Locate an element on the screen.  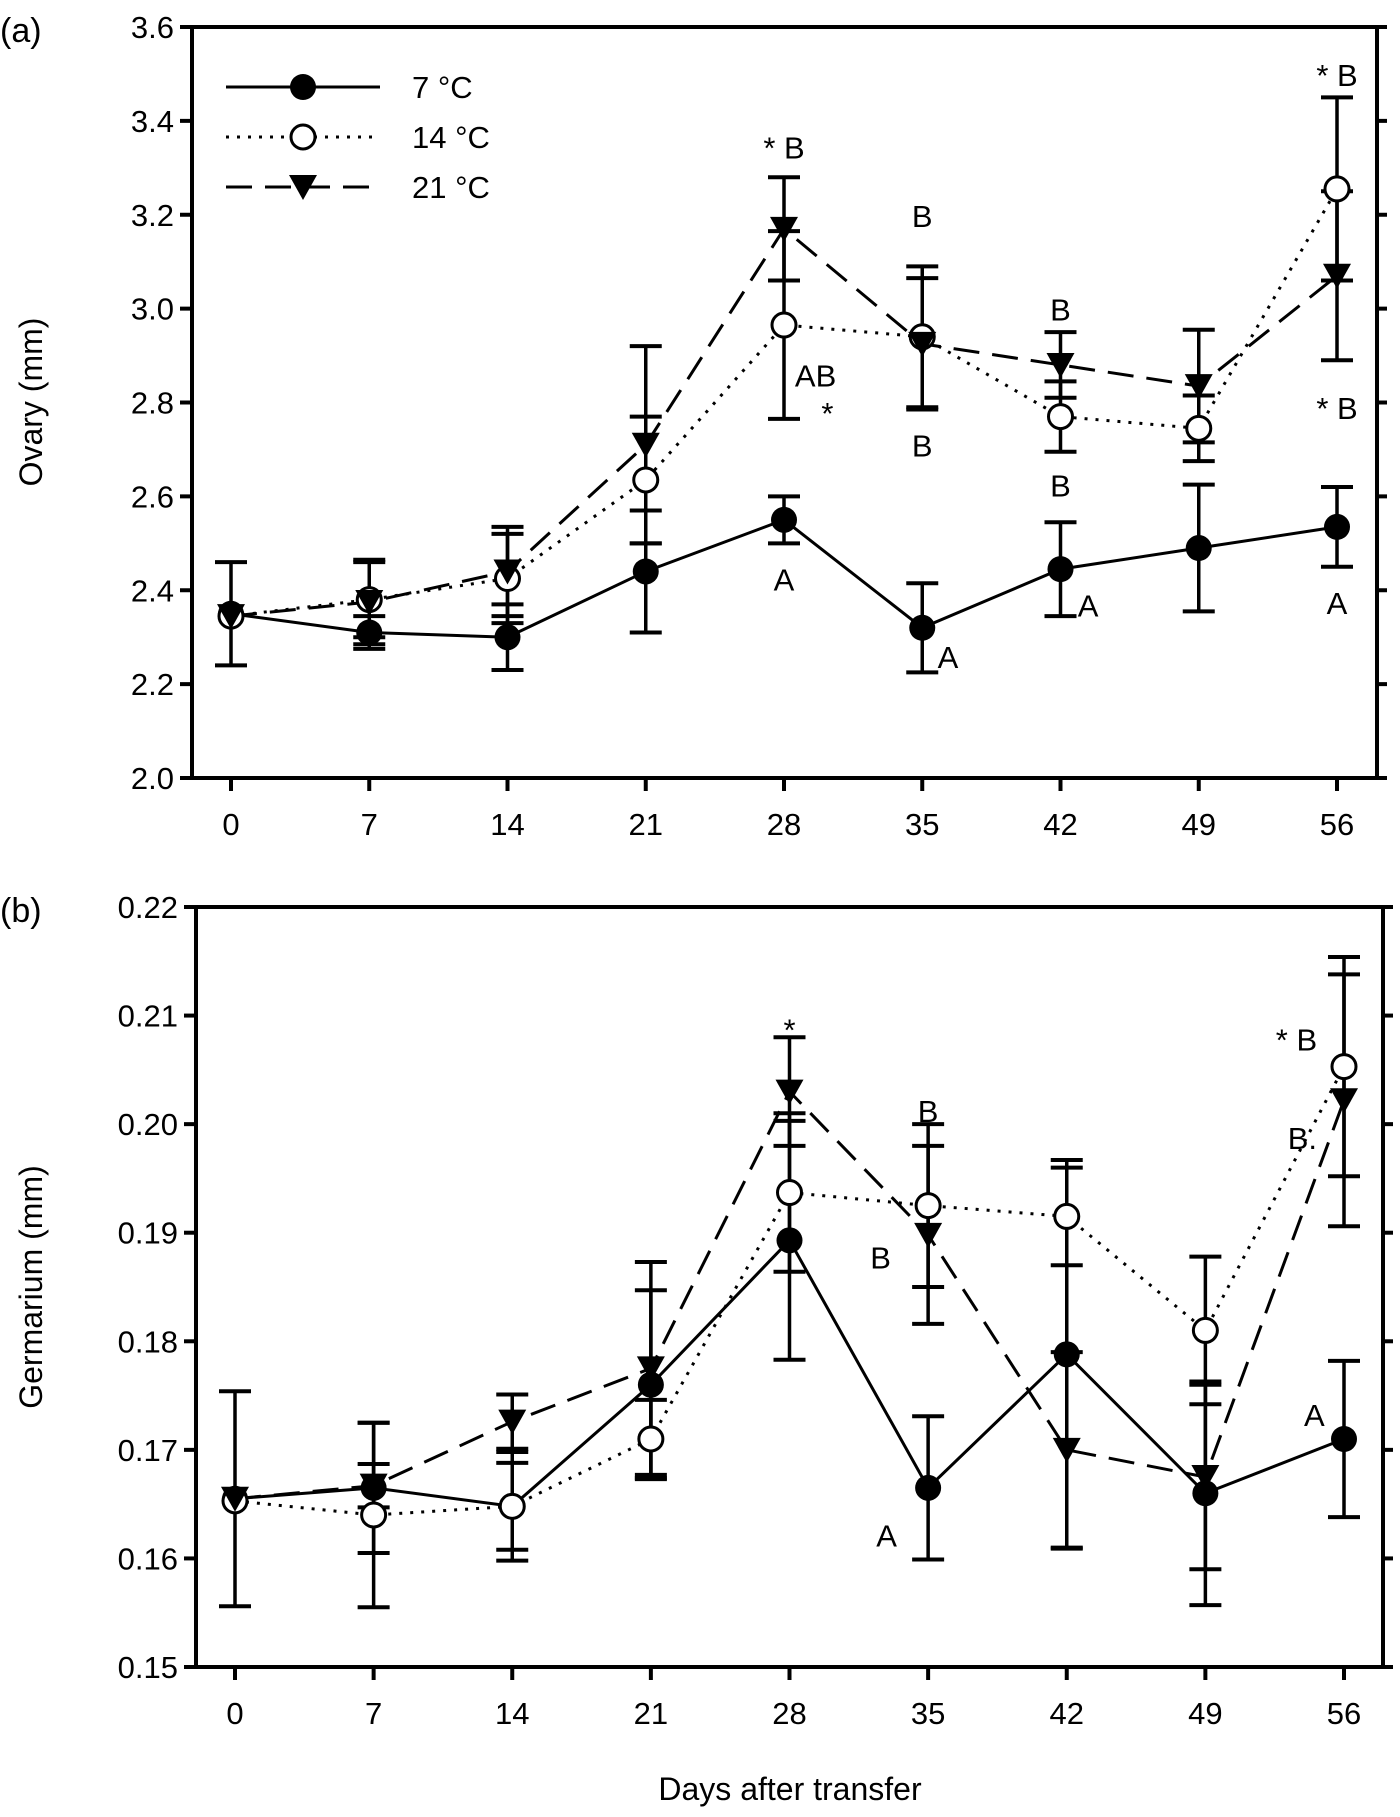
y-tick-label: 3.4 is located at coordinates (152, 121).